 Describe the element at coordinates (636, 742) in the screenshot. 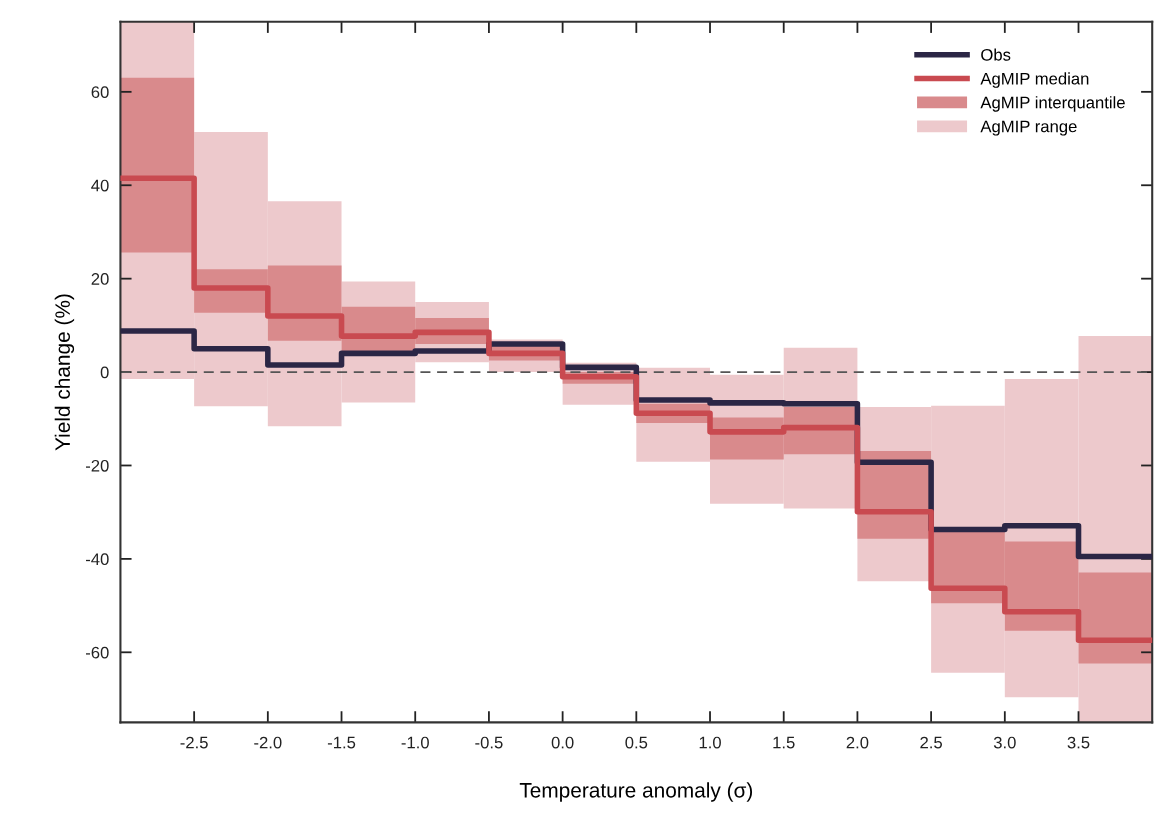

I see `x-tick-label: 0.5` at that location.